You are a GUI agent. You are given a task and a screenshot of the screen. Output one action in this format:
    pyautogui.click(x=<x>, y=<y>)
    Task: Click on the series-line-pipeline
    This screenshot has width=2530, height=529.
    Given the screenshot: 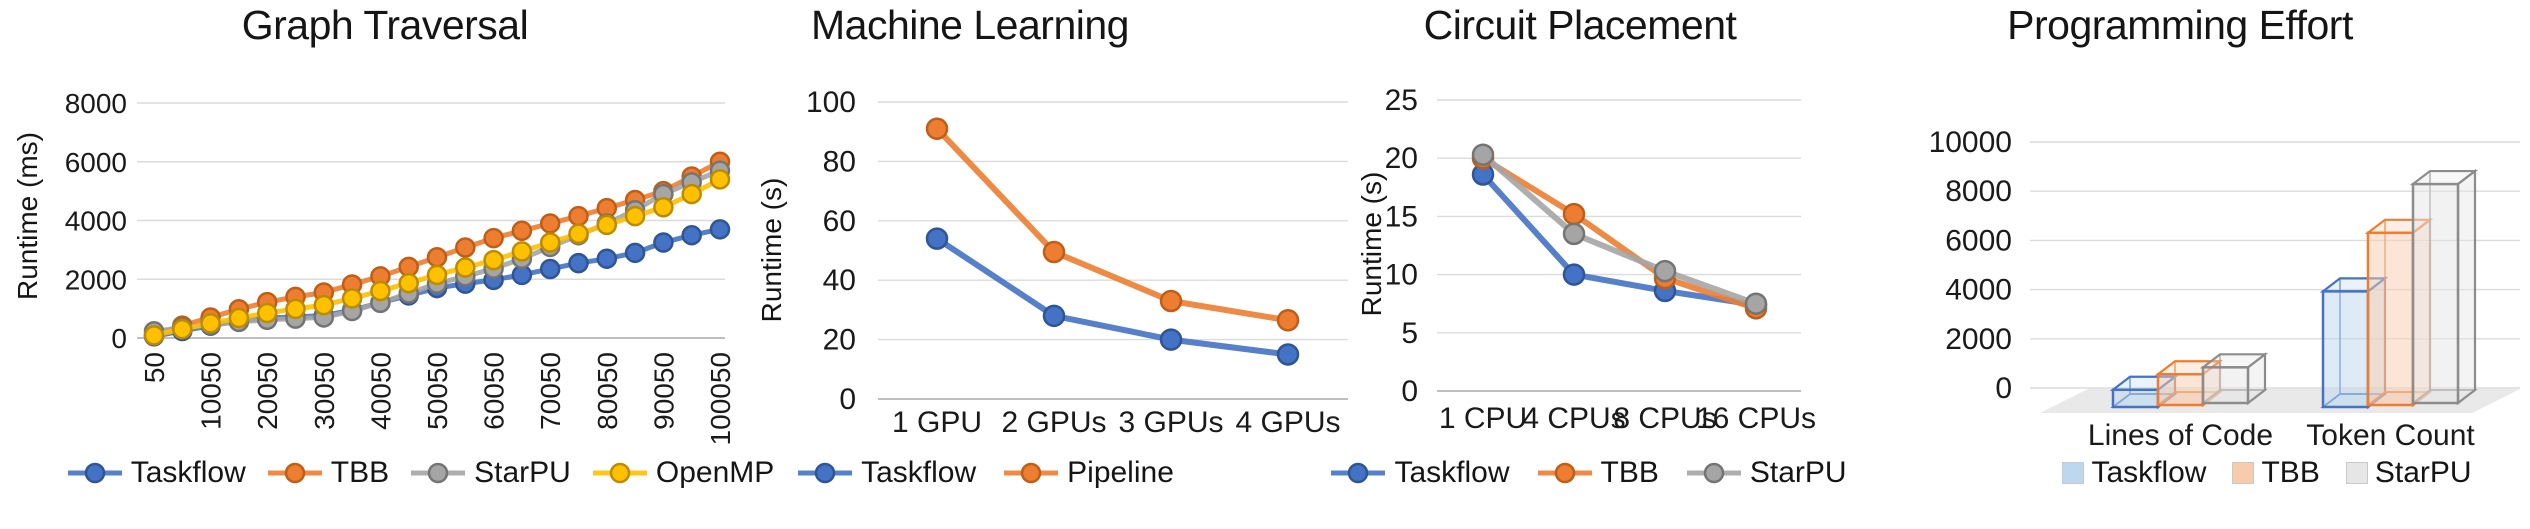 What is the action you would take?
    pyautogui.click(x=1112, y=224)
    